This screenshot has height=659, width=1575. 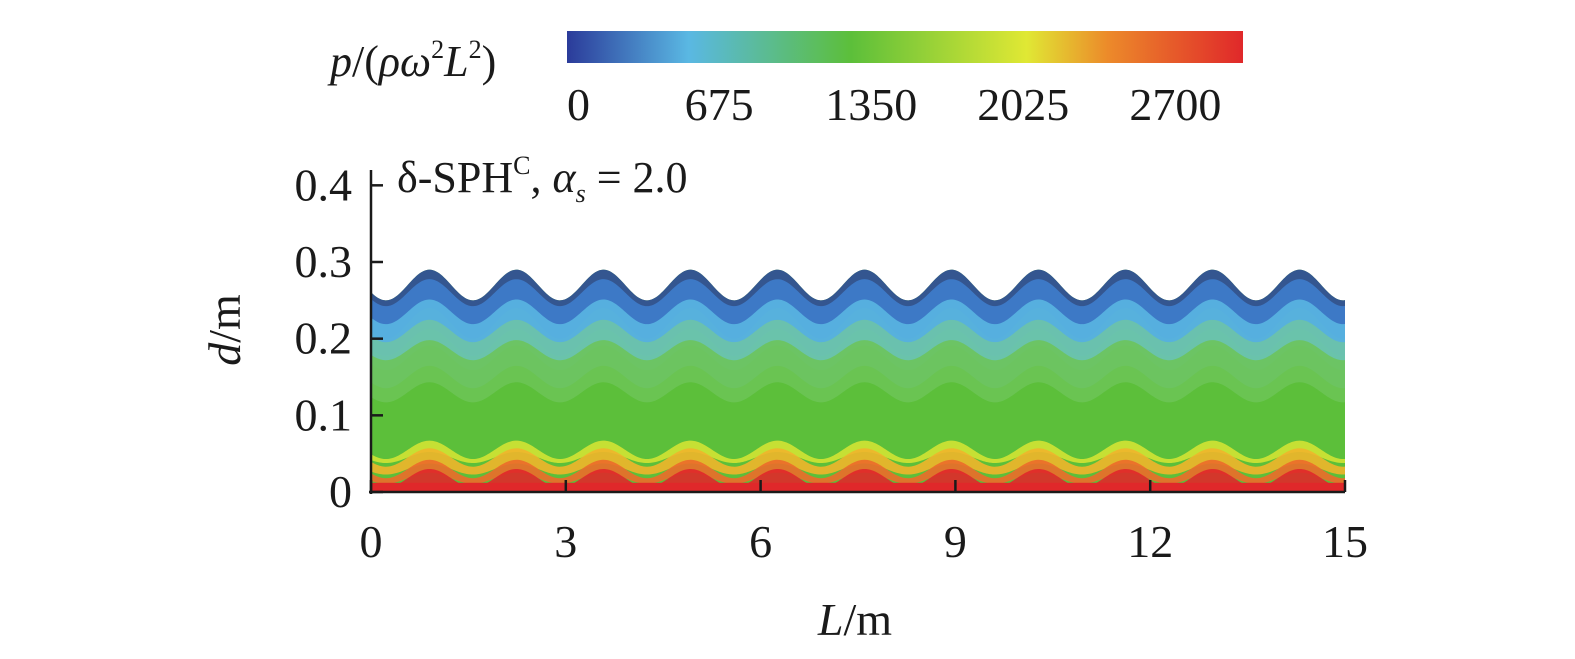 What do you see at coordinates (411, 60) in the screenshot?
I see `colorbar-label: p/(ρω2L2)` at bounding box center [411, 60].